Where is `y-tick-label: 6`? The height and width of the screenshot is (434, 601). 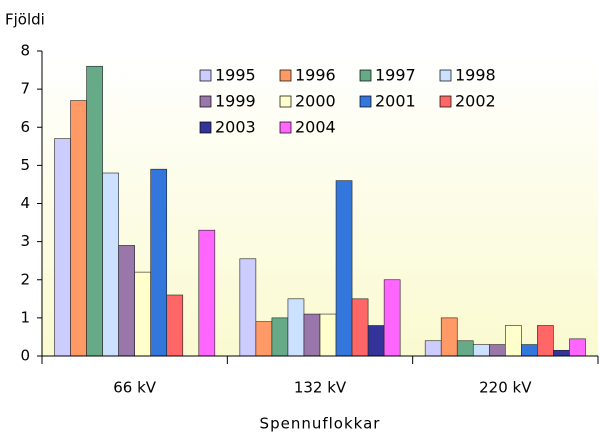
y-tick-label: 6 is located at coordinates (25, 127).